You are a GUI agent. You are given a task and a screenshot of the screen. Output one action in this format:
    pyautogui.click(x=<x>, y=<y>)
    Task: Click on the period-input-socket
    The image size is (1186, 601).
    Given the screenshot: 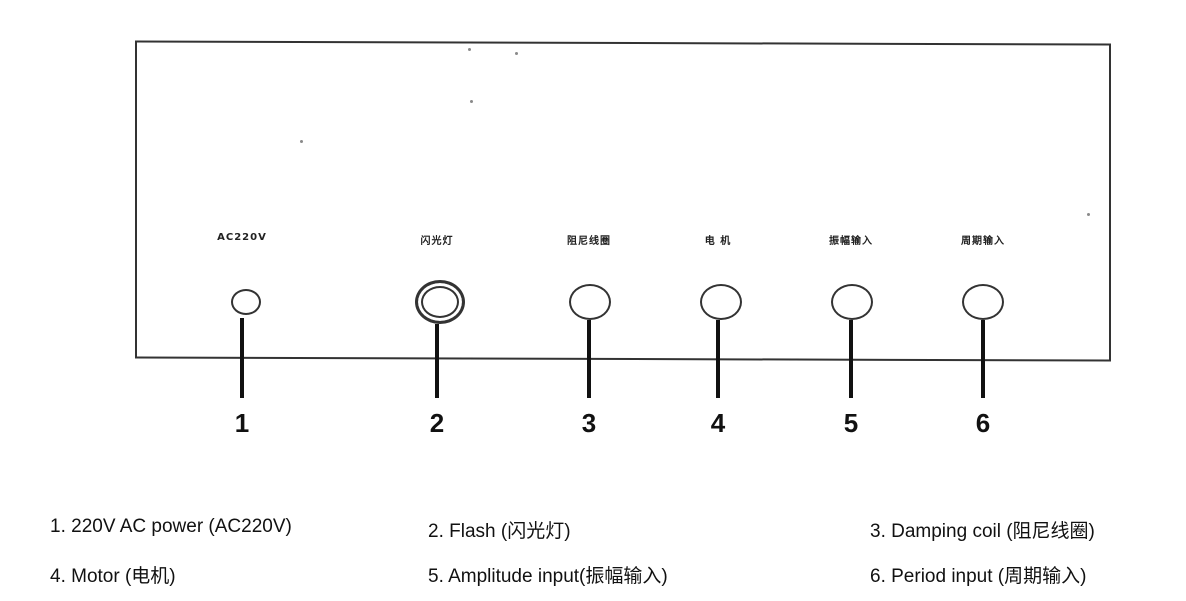 What is the action you would take?
    pyautogui.click(x=983, y=302)
    